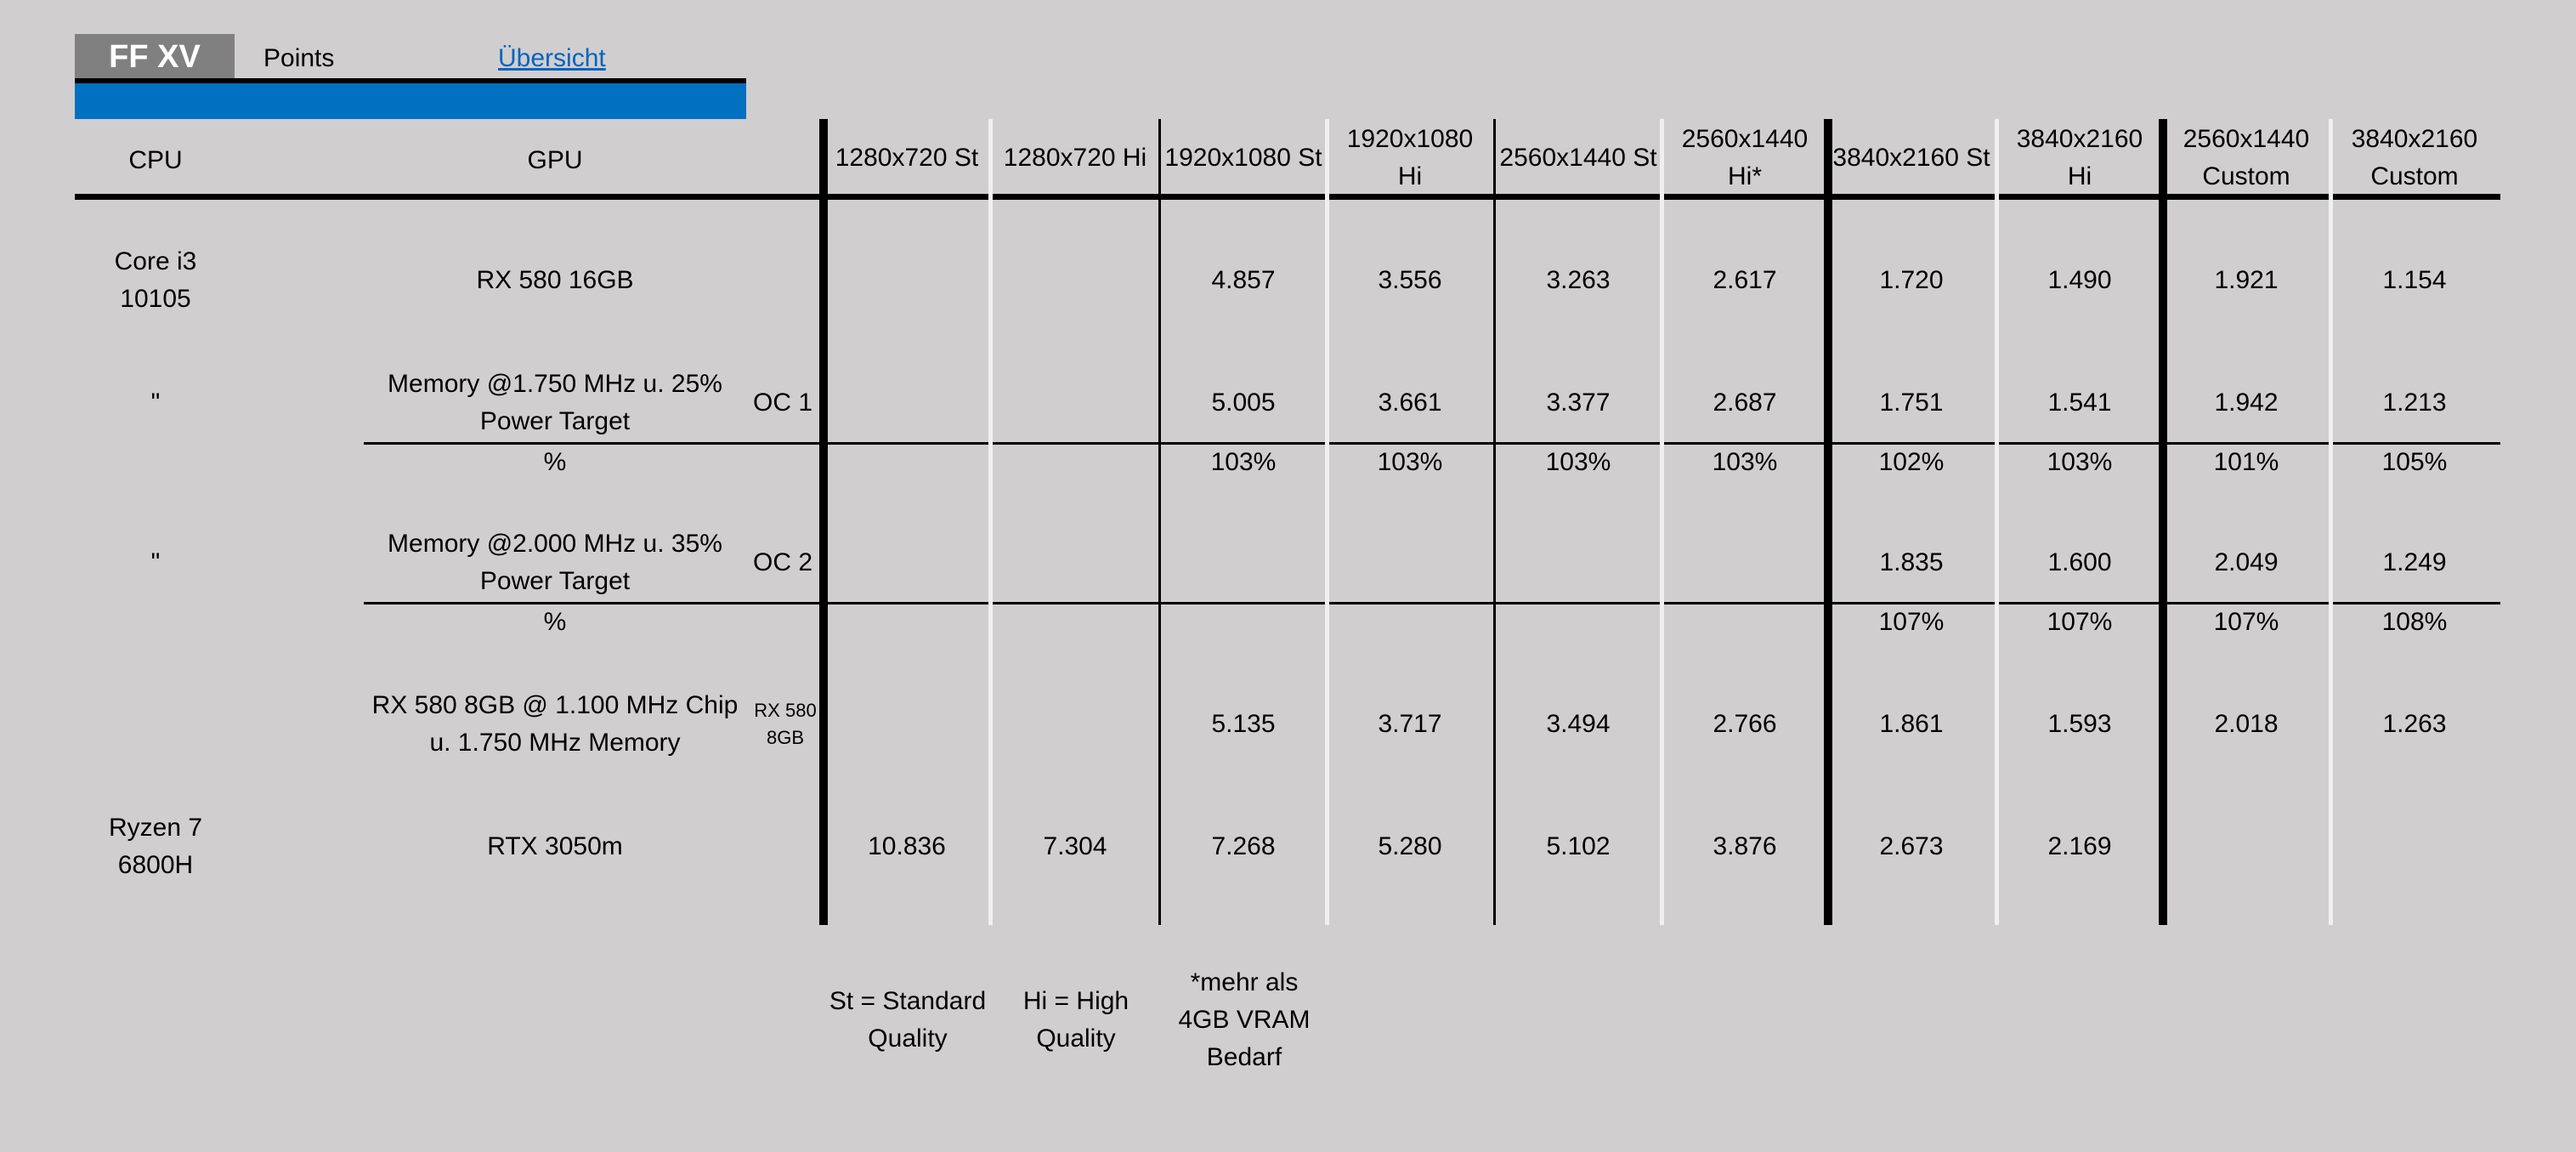  What do you see at coordinates (1432, 603) in the screenshot?
I see `row-divider-oc2` at bounding box center [1432, 603].